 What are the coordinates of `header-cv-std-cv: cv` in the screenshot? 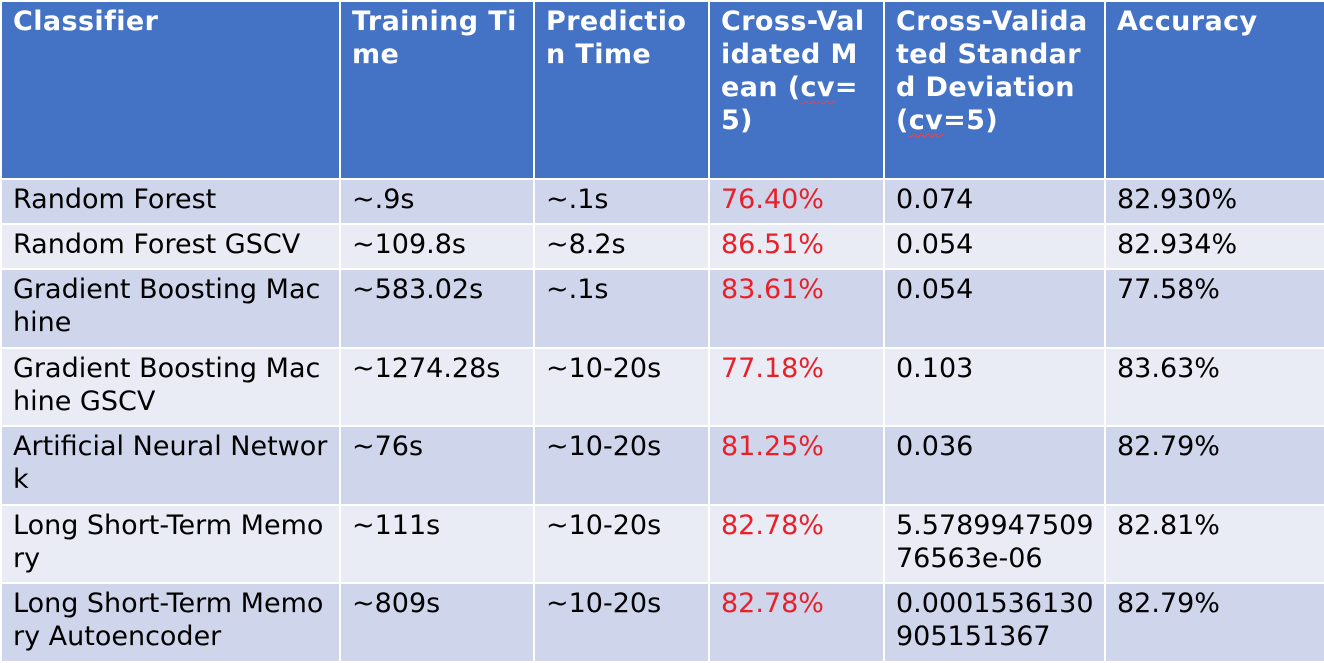 It's located at (926, 120).